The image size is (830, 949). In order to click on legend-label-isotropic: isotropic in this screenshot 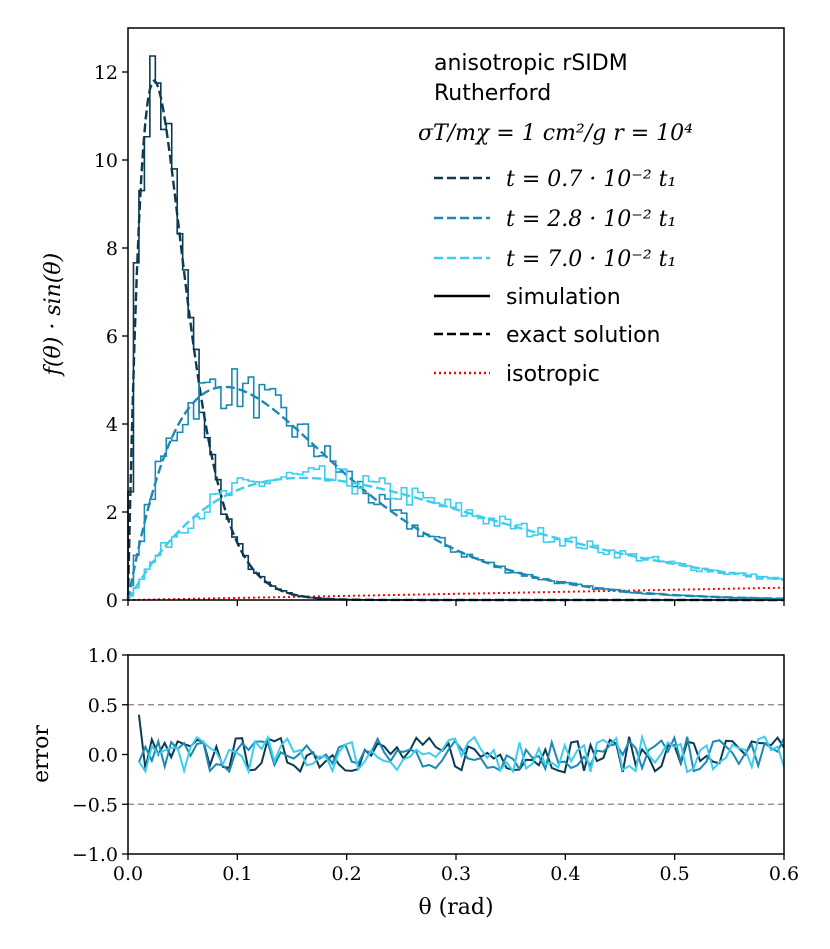, I will do `click(553, 374)`.